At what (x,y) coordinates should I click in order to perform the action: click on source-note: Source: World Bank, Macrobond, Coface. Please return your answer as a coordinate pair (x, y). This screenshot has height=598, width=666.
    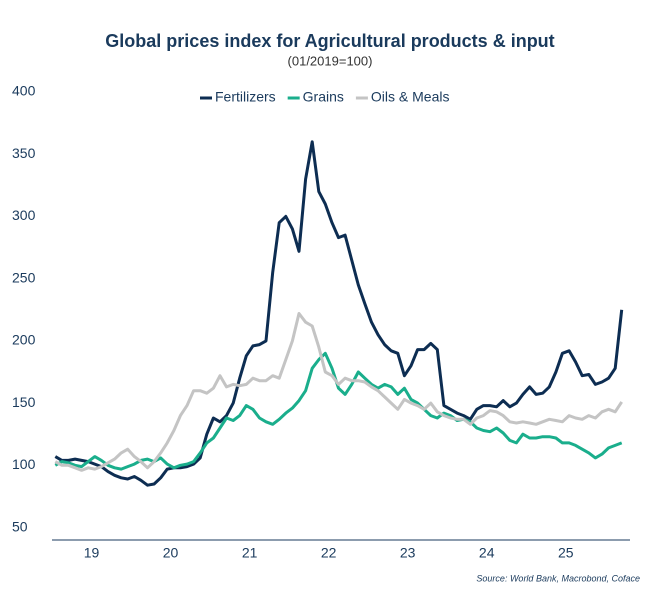
    Looking at the image, I should click on (558, 578).